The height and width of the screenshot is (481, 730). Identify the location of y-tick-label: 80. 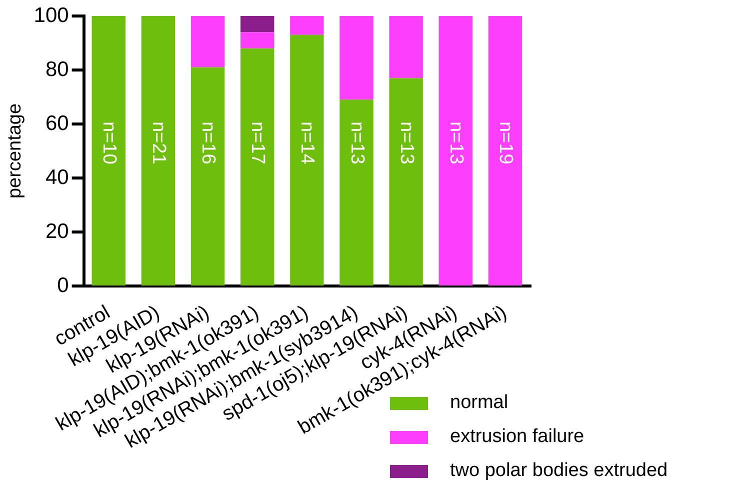
(57, 69).